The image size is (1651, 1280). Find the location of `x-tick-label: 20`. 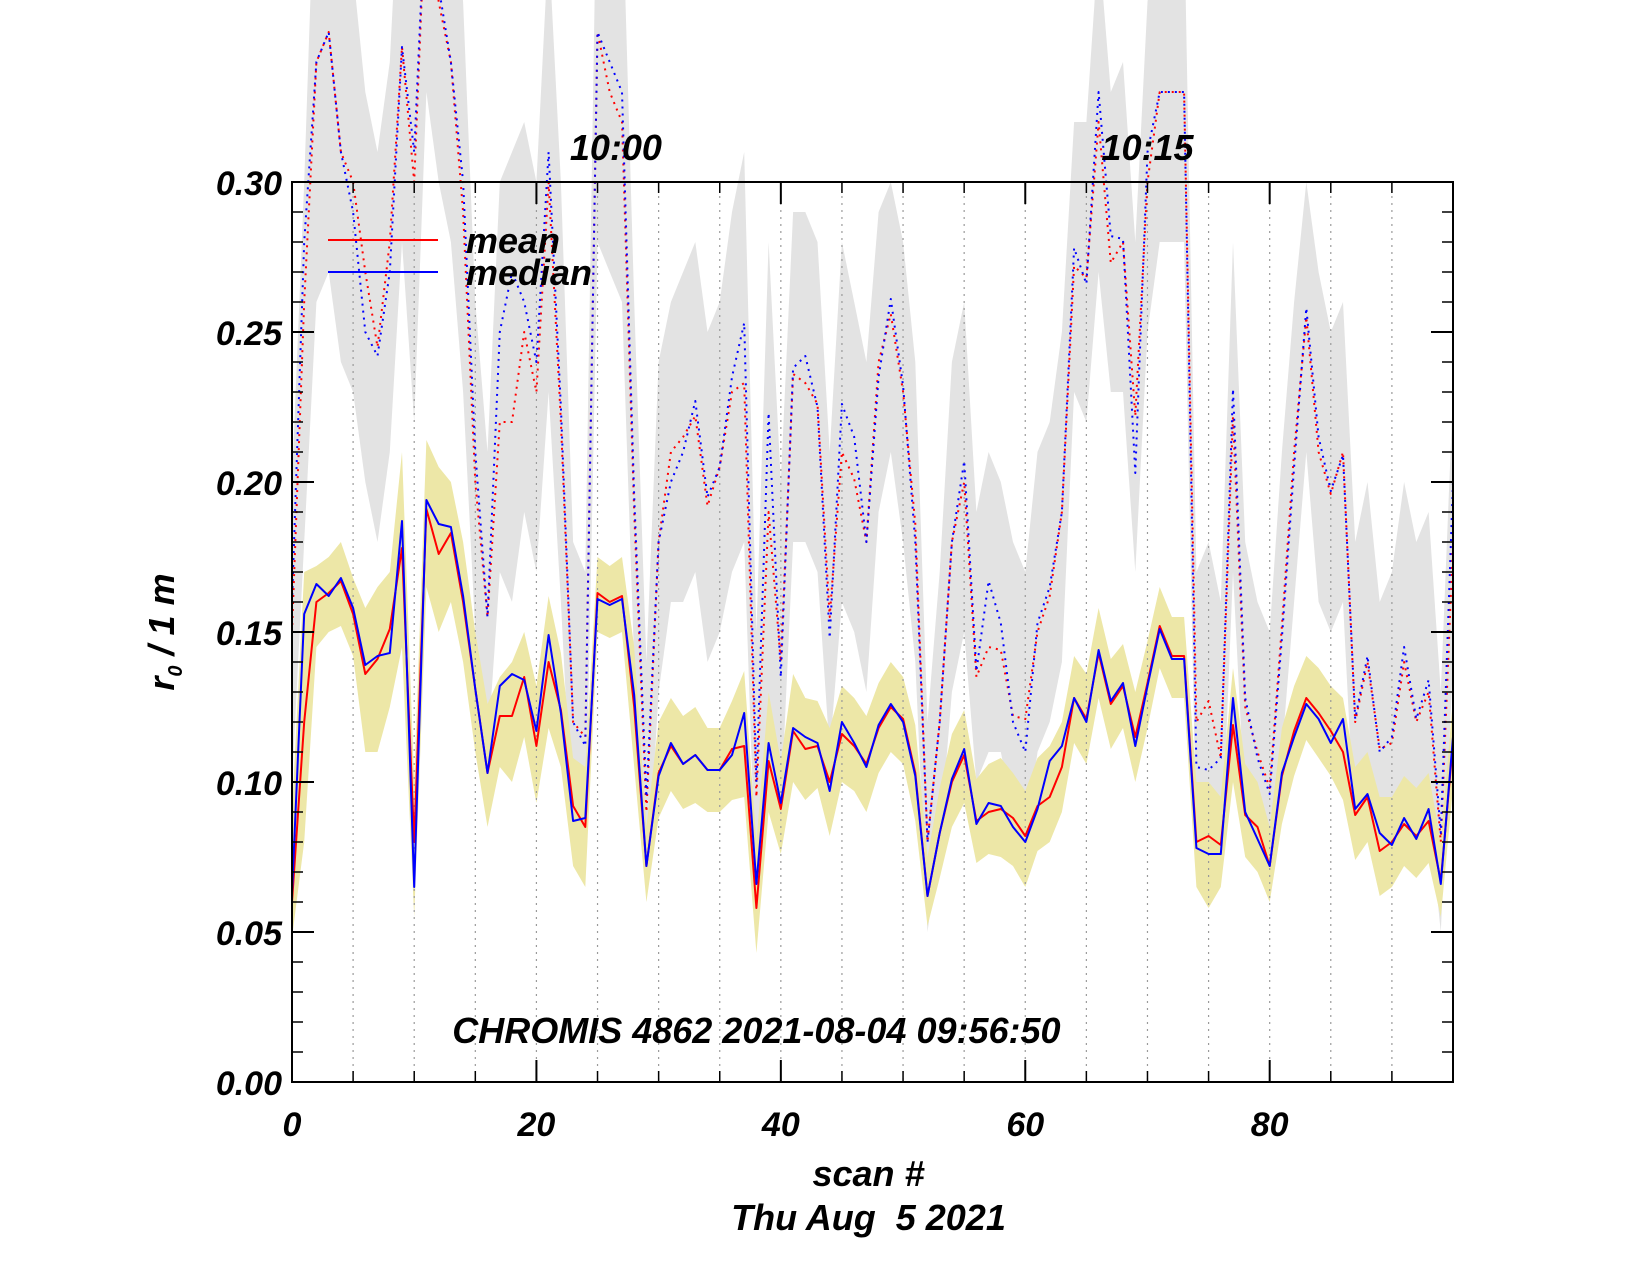

x-tick-label: 20 is located at coordinates (536, 1125).